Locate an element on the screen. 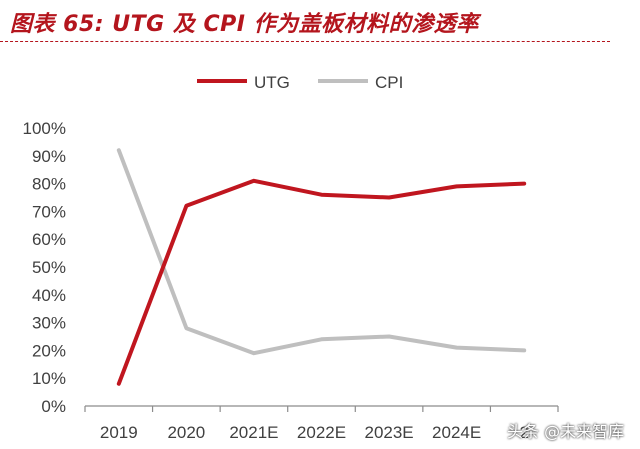 The width and height of the screenshot is (640, 449). y-tick-label: 50% is located at coordinates (49, 267).